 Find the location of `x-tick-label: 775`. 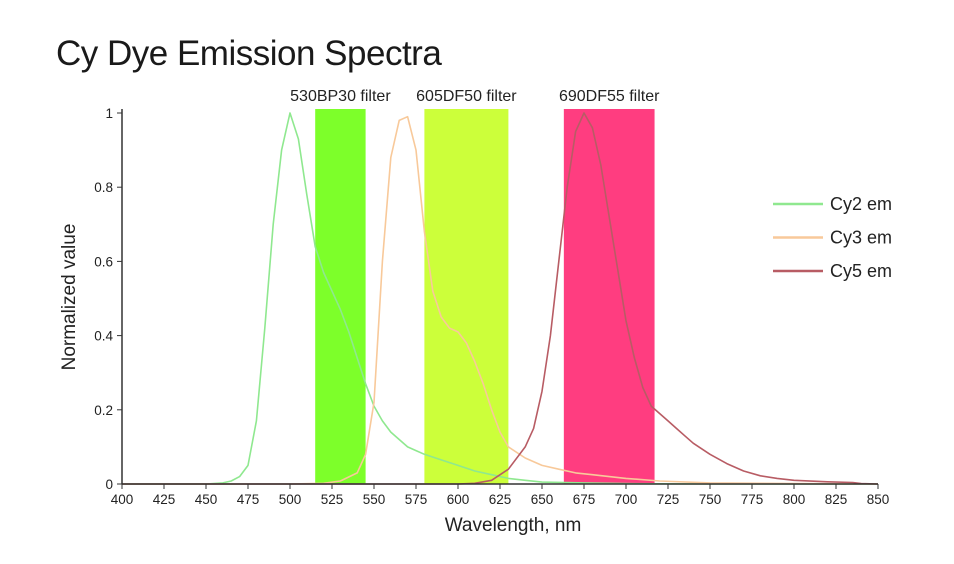

x-tick-label: 775 is located at coordinates (752, 499).